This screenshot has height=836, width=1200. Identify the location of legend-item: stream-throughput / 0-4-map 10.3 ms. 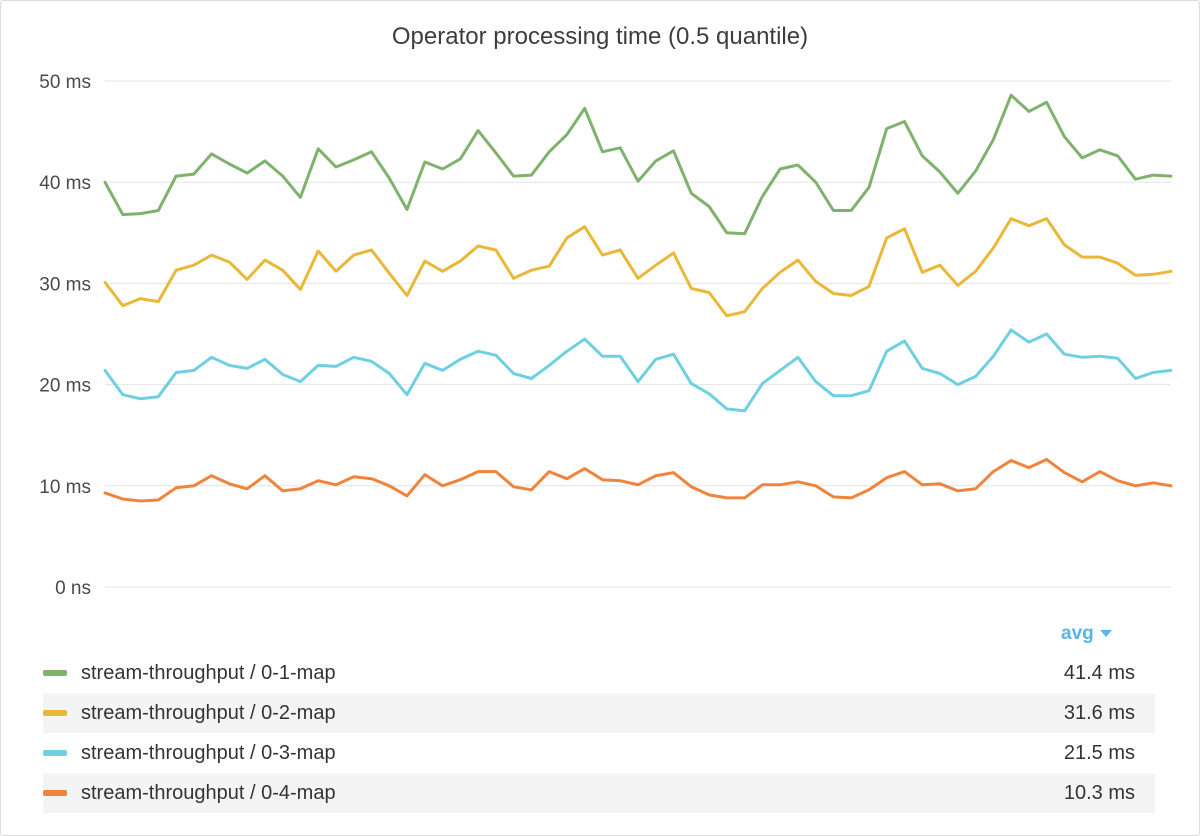
(599, 793).